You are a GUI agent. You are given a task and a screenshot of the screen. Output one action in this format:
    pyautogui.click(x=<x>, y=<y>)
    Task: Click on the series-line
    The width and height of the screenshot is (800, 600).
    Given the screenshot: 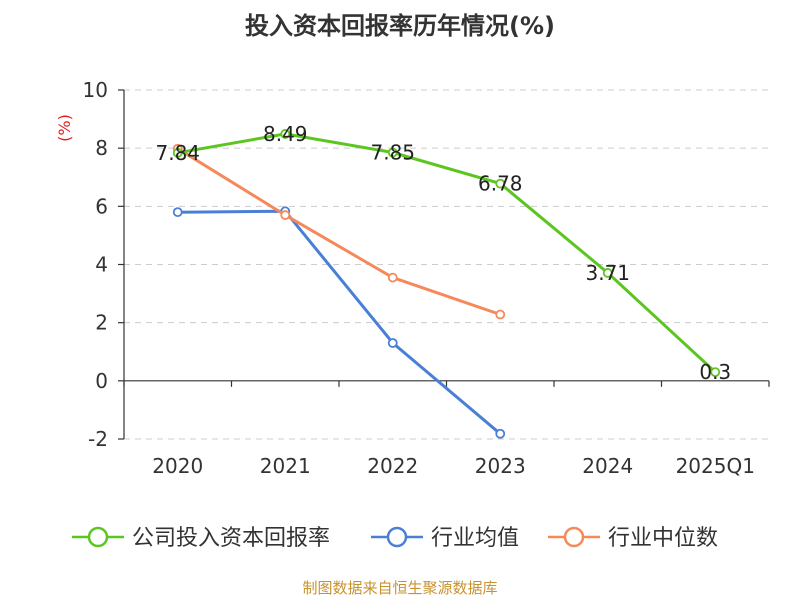 What is the action you would take?
    pyautogui.click(x=339, y=231)
    